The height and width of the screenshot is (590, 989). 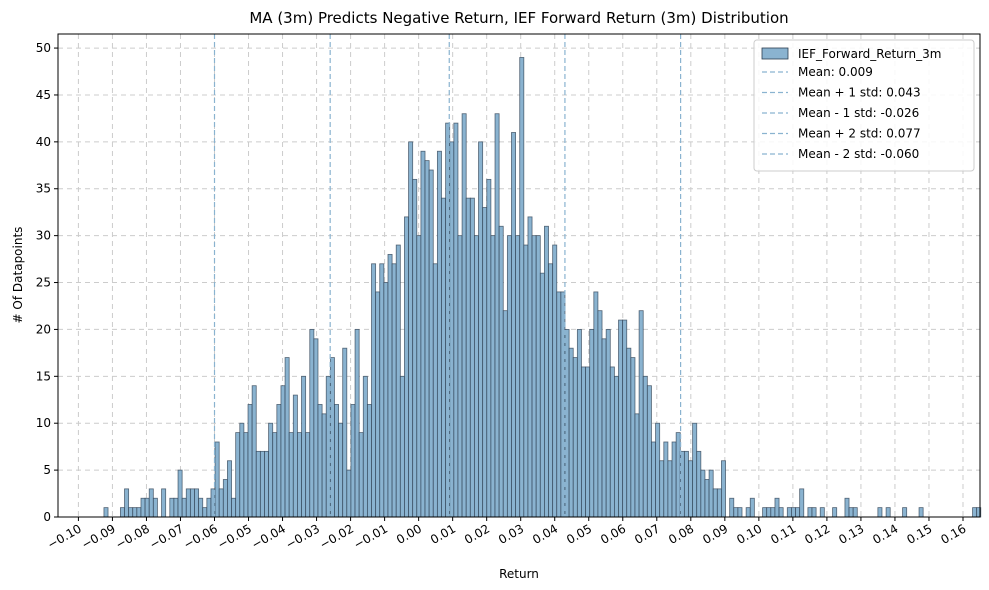 I want to click on legend-bar-swatch, so click(x=775, y=53).